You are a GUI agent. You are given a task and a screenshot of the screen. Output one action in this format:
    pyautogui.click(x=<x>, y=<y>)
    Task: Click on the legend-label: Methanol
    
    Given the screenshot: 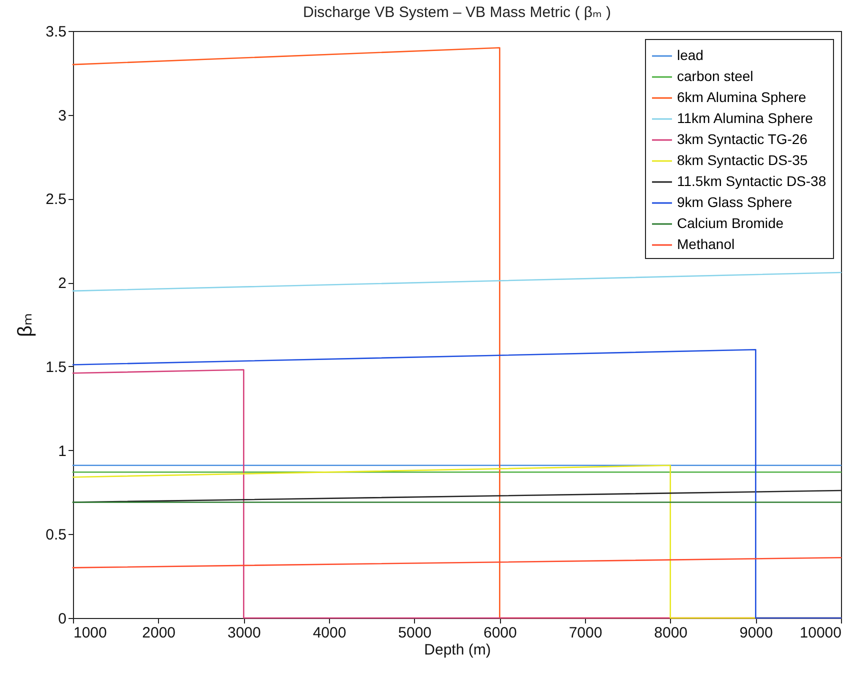 What is the action you would take?
    pyautogui.click(x=706, y=244)
    